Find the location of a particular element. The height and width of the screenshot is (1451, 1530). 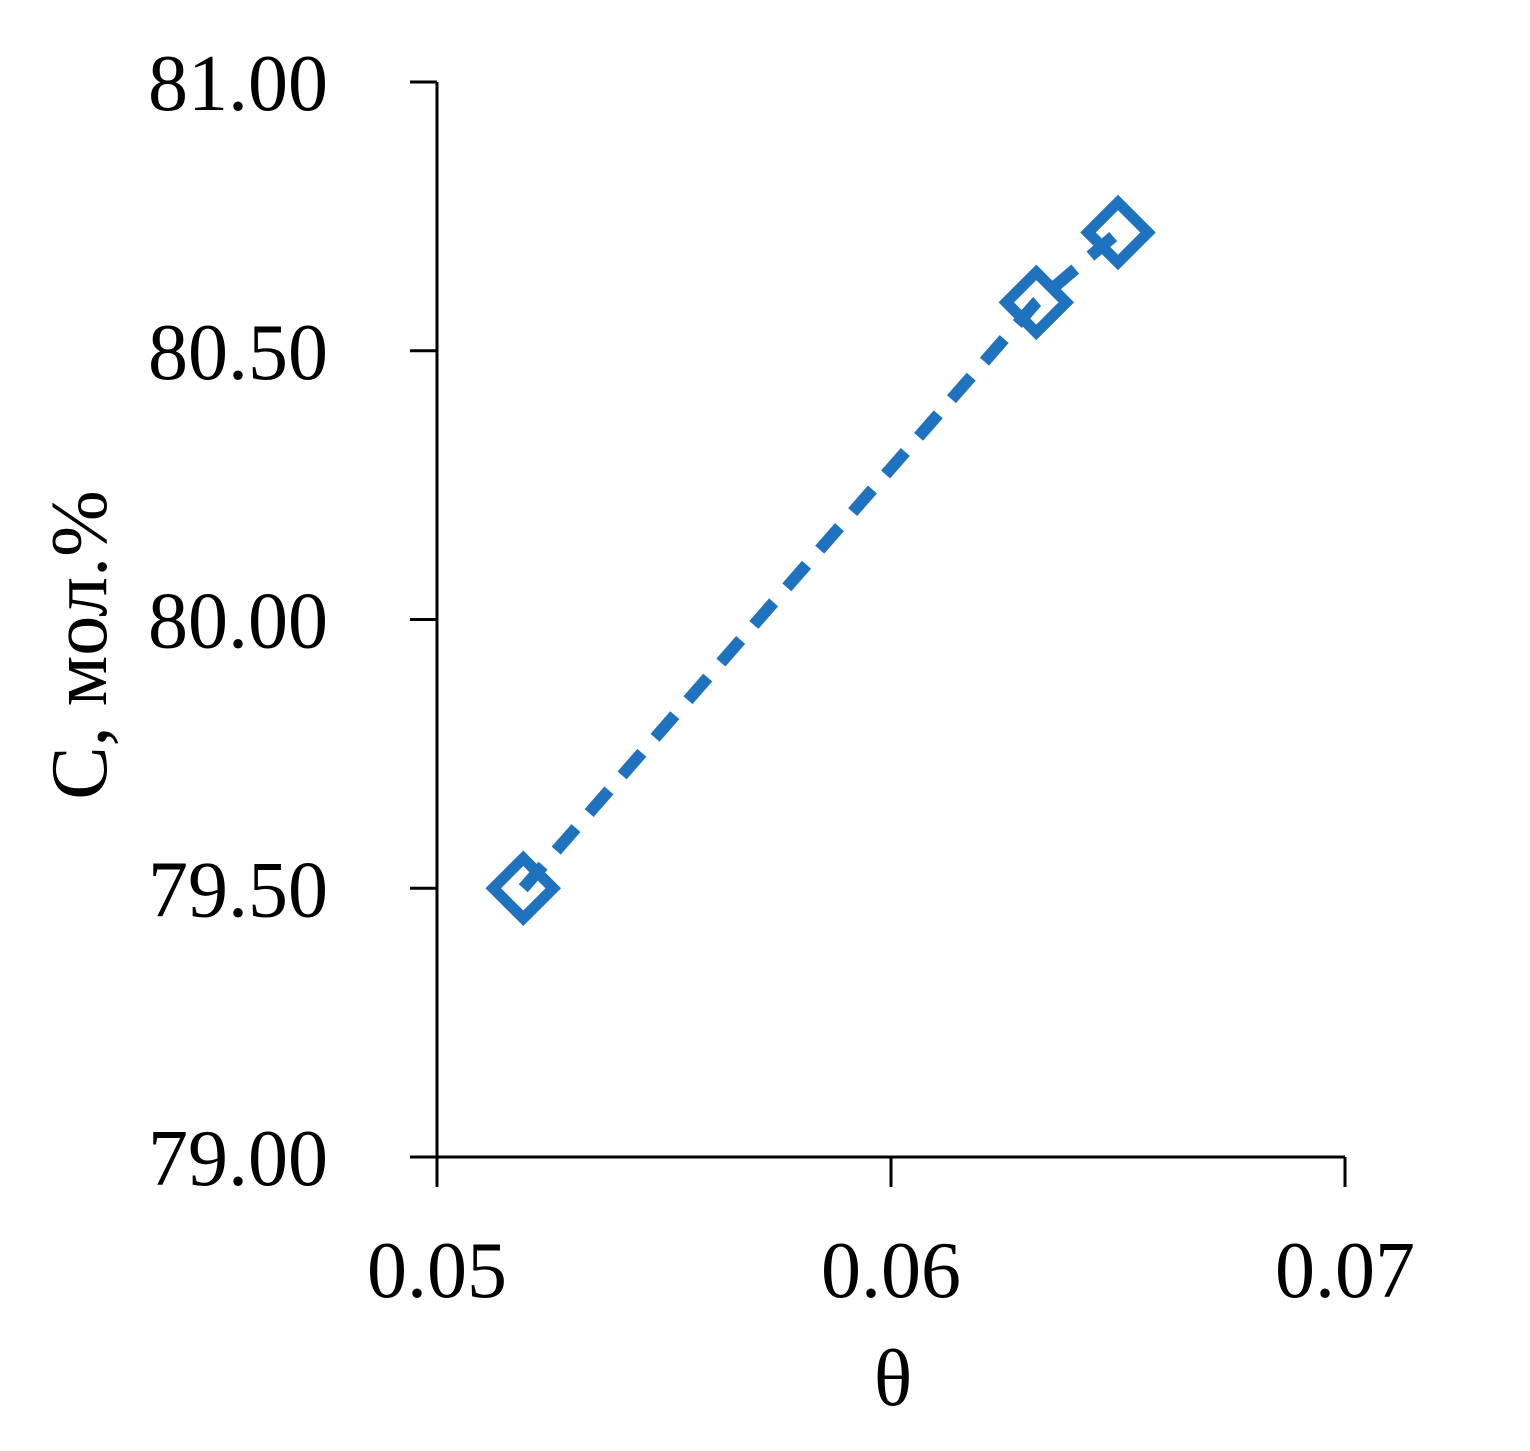

x-tick-label: 0.05 is located at coordinates (437, 1271).